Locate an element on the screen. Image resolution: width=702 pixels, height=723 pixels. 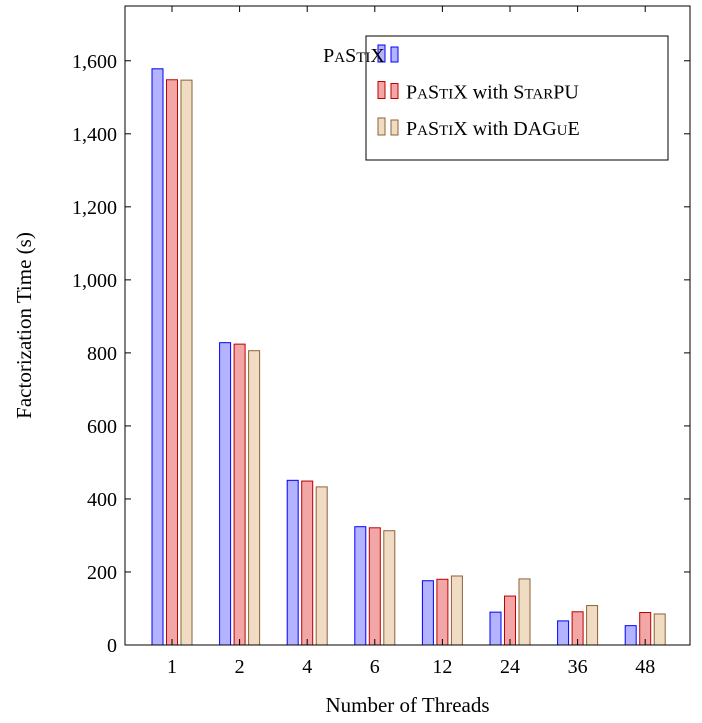
legend-label: PASTIX with STARPU is located at coordinates (492, 93).